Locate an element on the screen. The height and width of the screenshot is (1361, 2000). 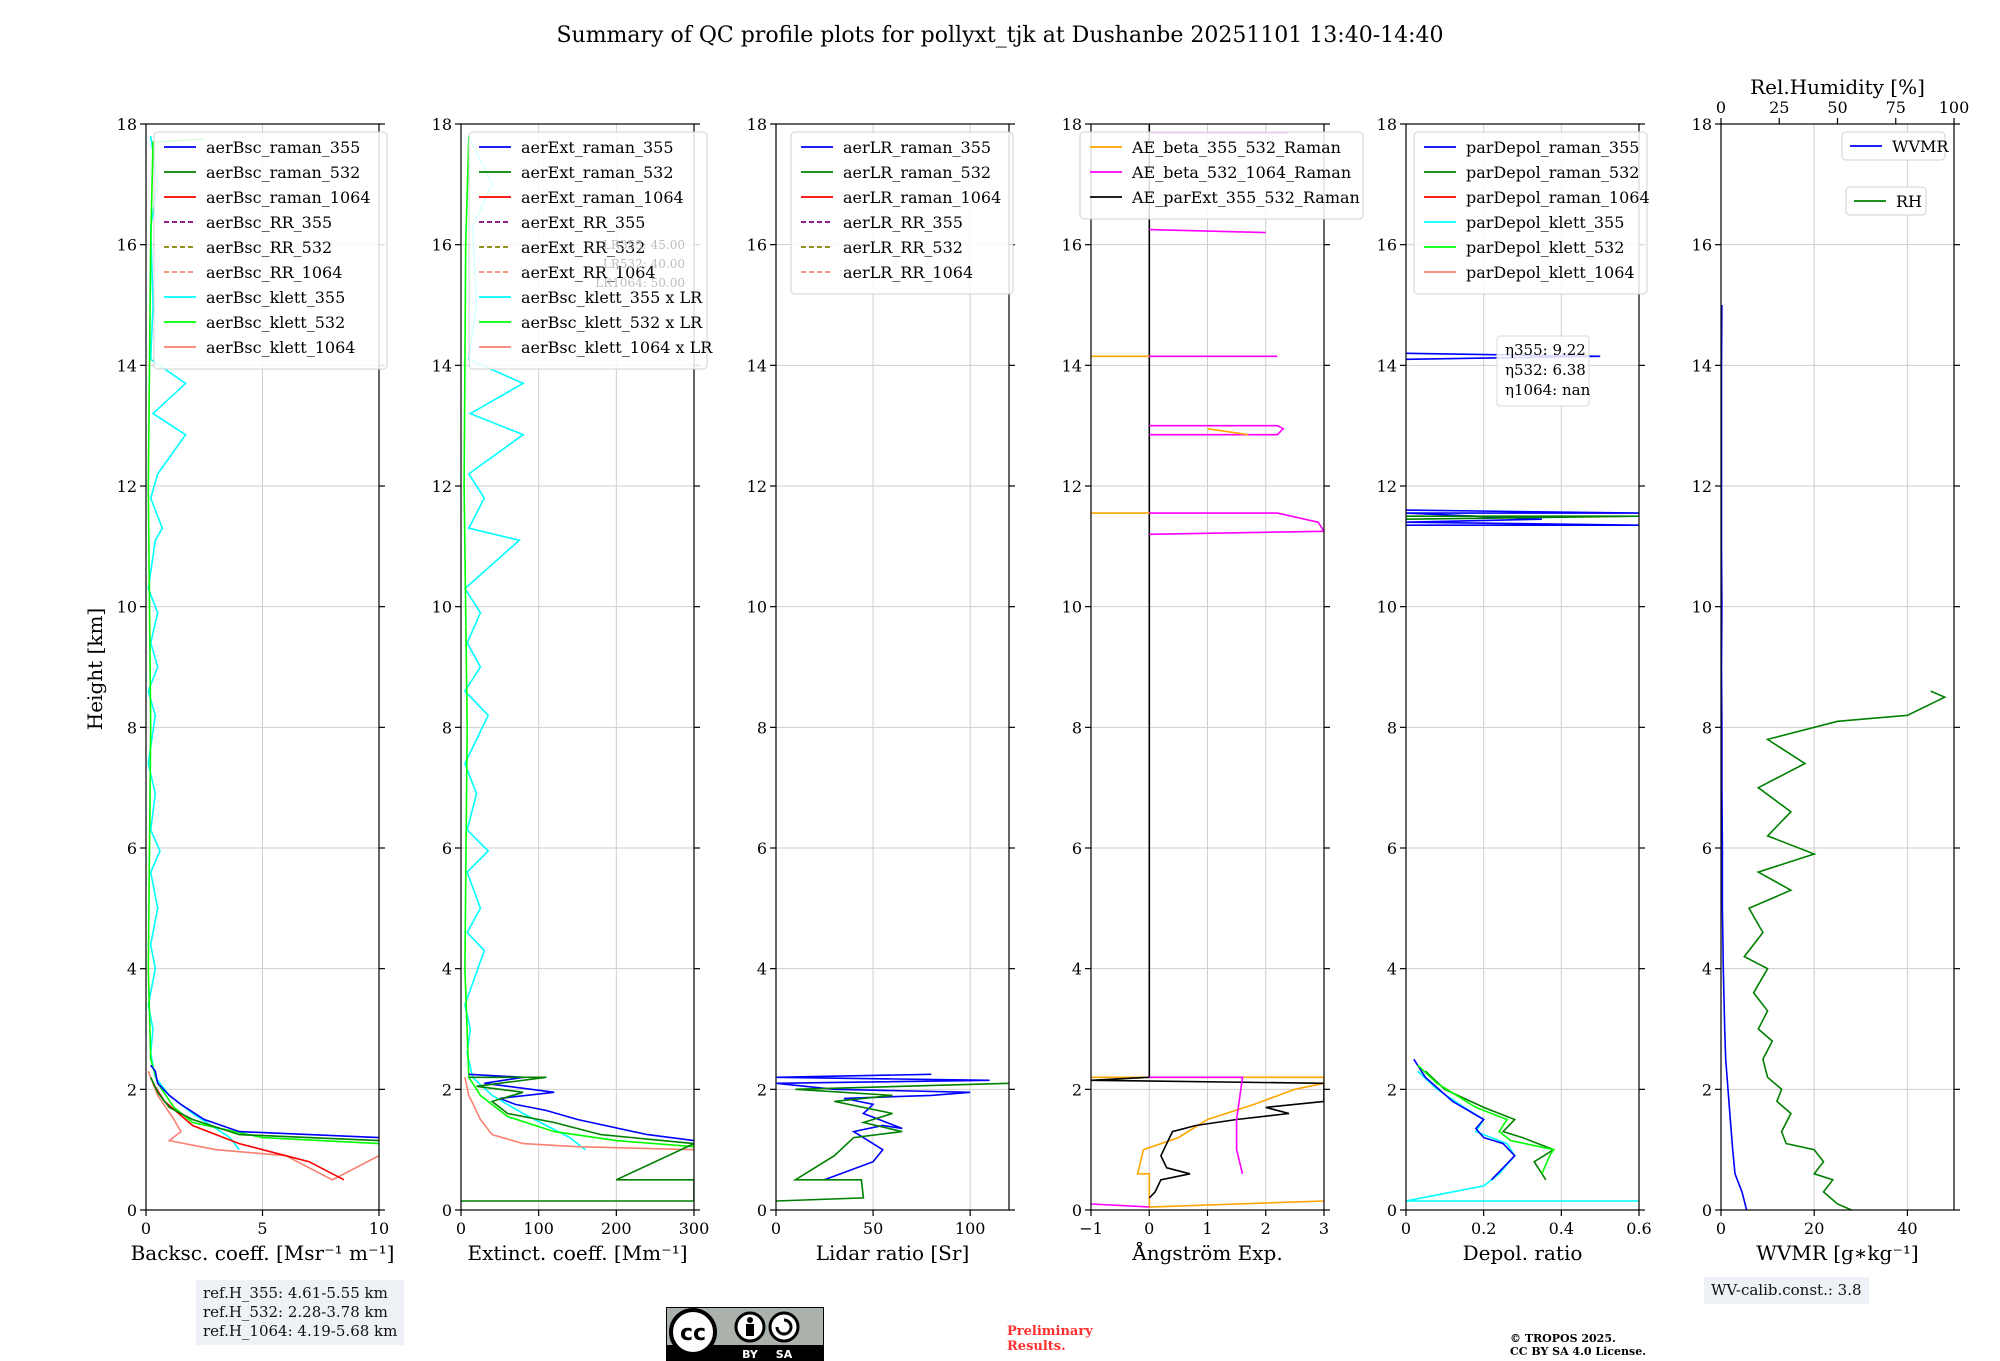
x-tick-label: 10 is located at coordinates (379, 1228).